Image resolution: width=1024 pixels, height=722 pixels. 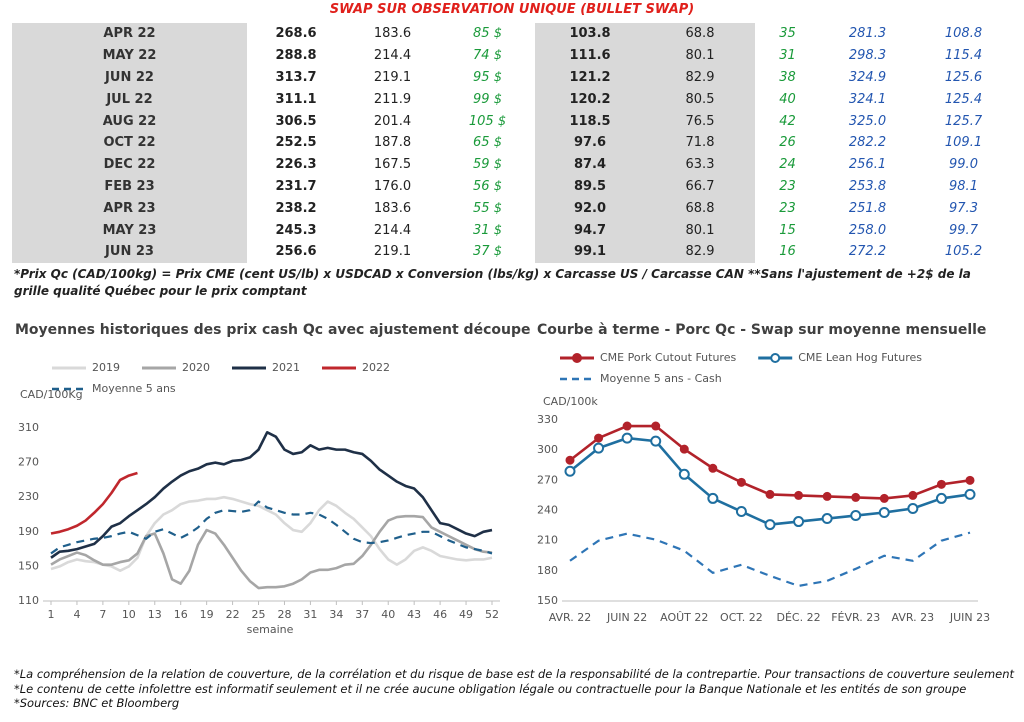 I want to click on table-cell: 105 $, so click(x=487, y=121).